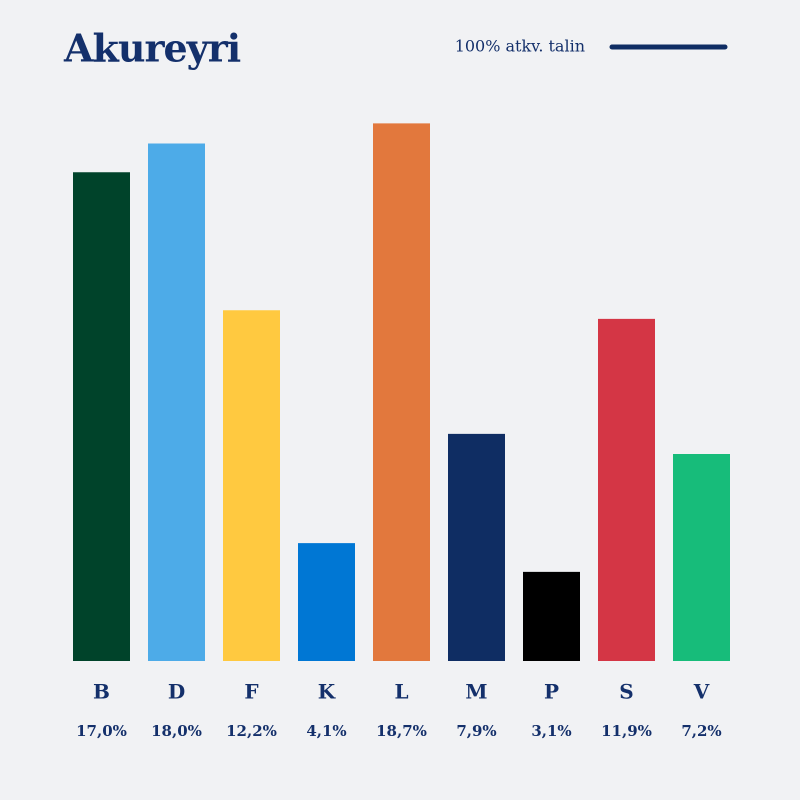  Describe the element at coordinates (401, 731) in the screenshot. I see `value-label: 18,7%` at that location.